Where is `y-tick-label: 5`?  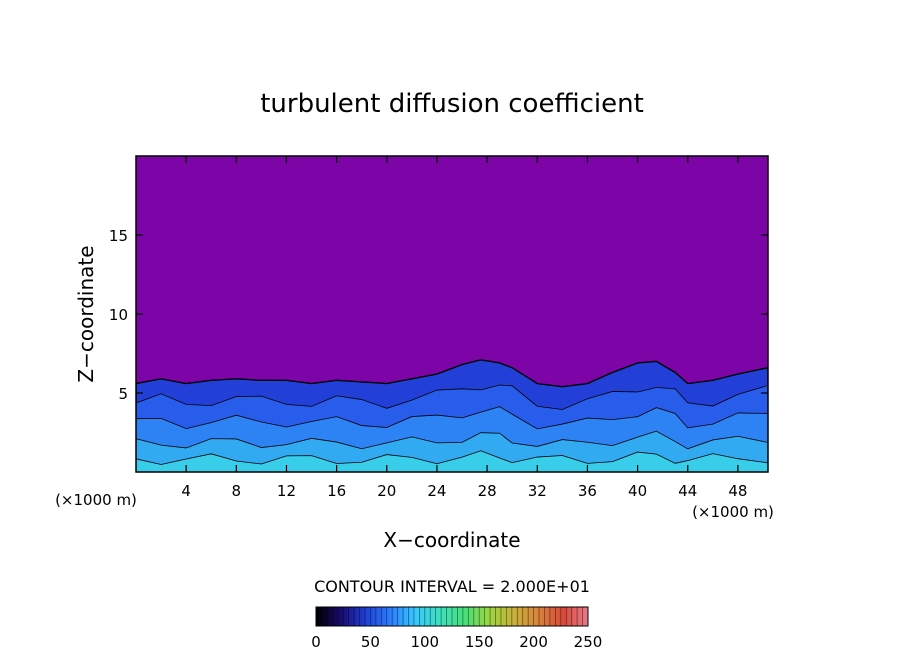
y-tick-label: 5 is located at coordinates (123, 394).